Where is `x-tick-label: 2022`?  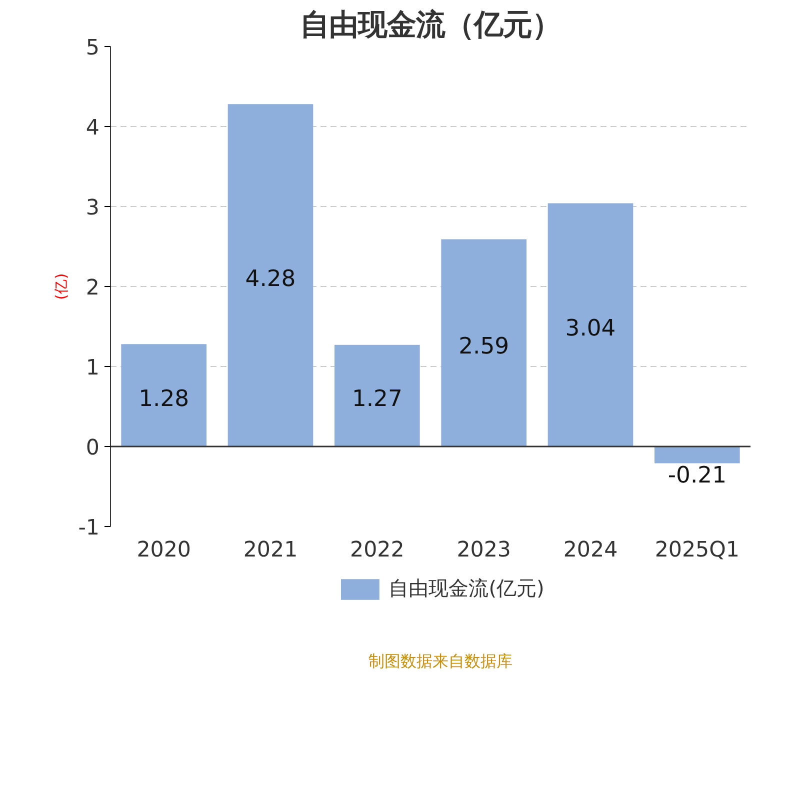
x-tick-label: 2022 is located at coordinates (377, 550).